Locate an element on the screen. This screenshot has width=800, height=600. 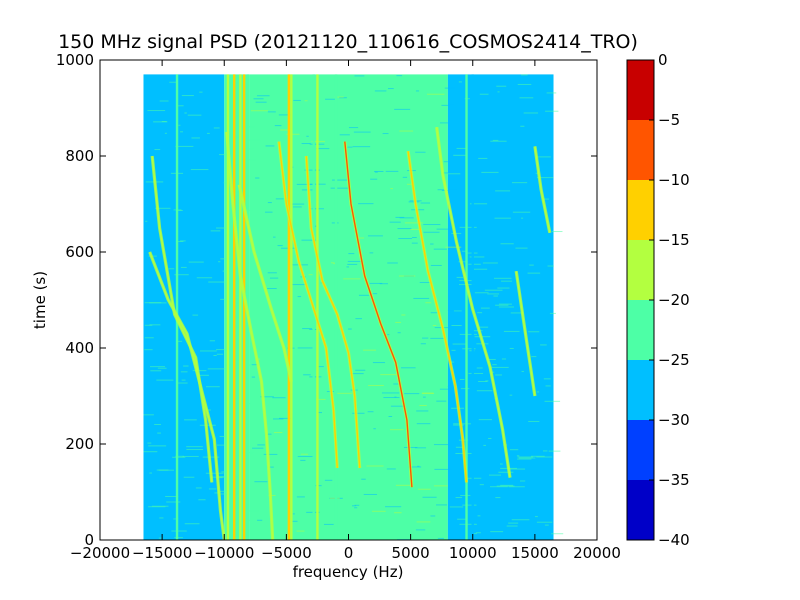
colorbar-tick-label: −40 is located at coordinates (674, 540).